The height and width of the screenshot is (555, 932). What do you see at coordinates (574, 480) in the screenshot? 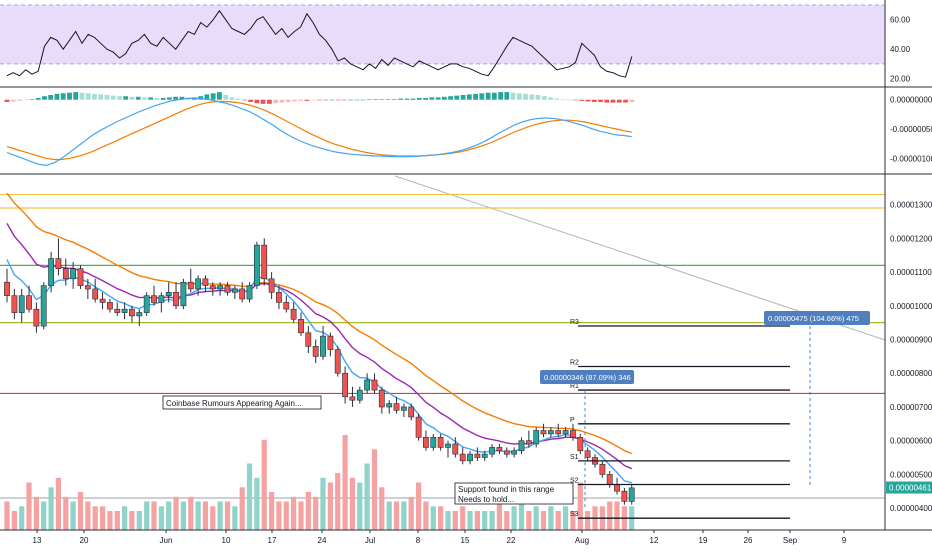
I see `pivot-label: S2` at bounding box center [574, 480].